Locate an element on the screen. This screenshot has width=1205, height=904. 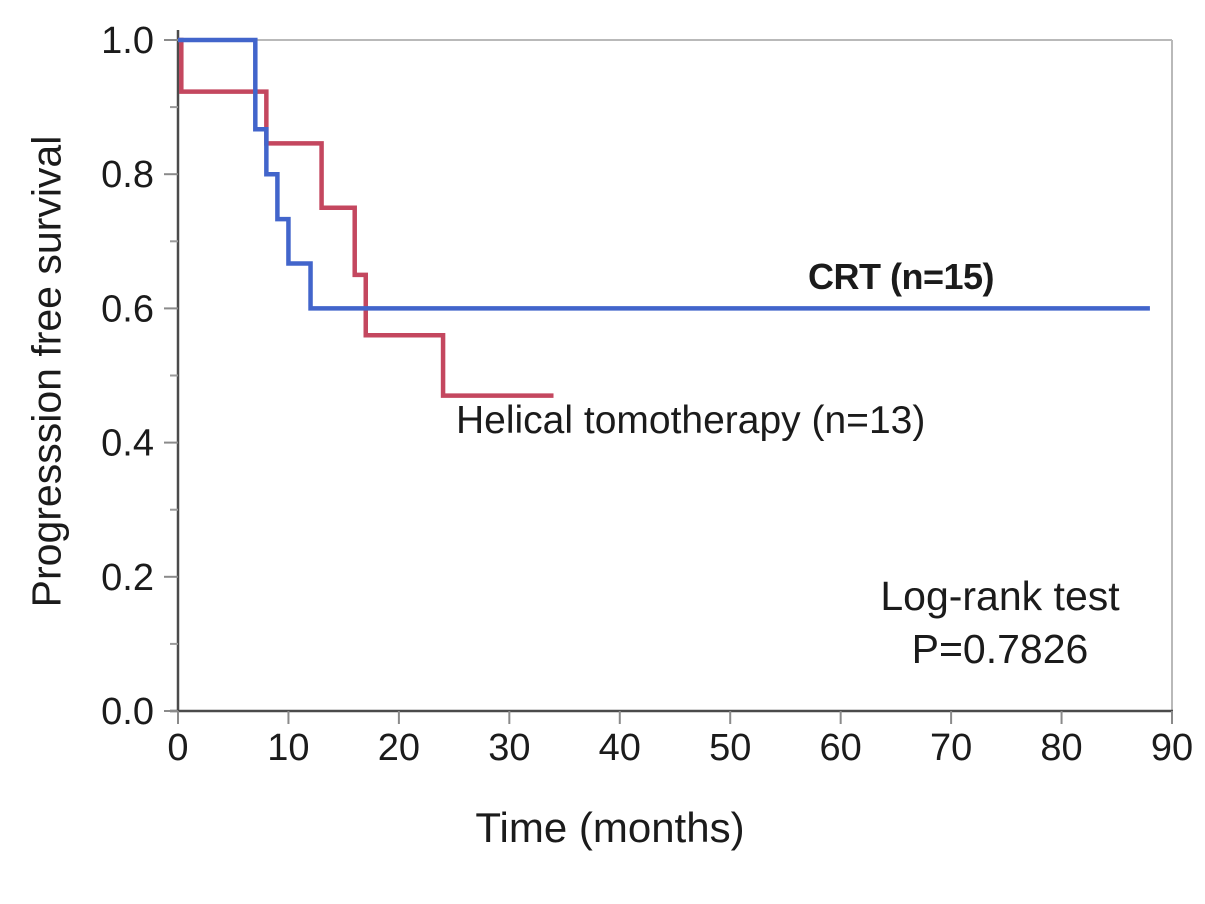
x-tick-label: 50 is located at coordinates (730, 748).